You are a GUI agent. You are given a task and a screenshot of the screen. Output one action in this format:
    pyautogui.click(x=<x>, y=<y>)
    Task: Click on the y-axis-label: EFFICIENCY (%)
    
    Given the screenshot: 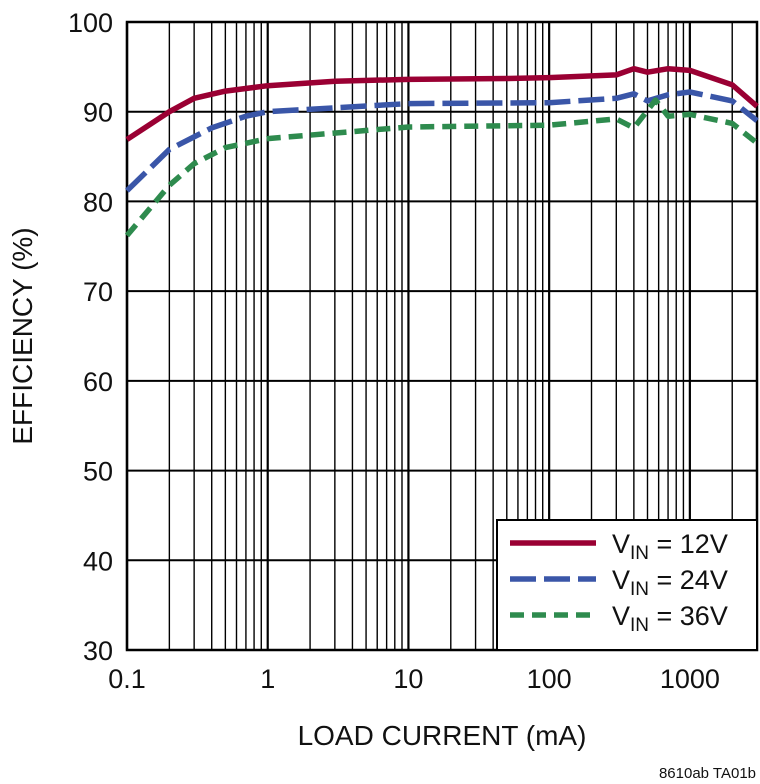 What is the action you would take?
    pyautogui.click(x=22, y=335)
    